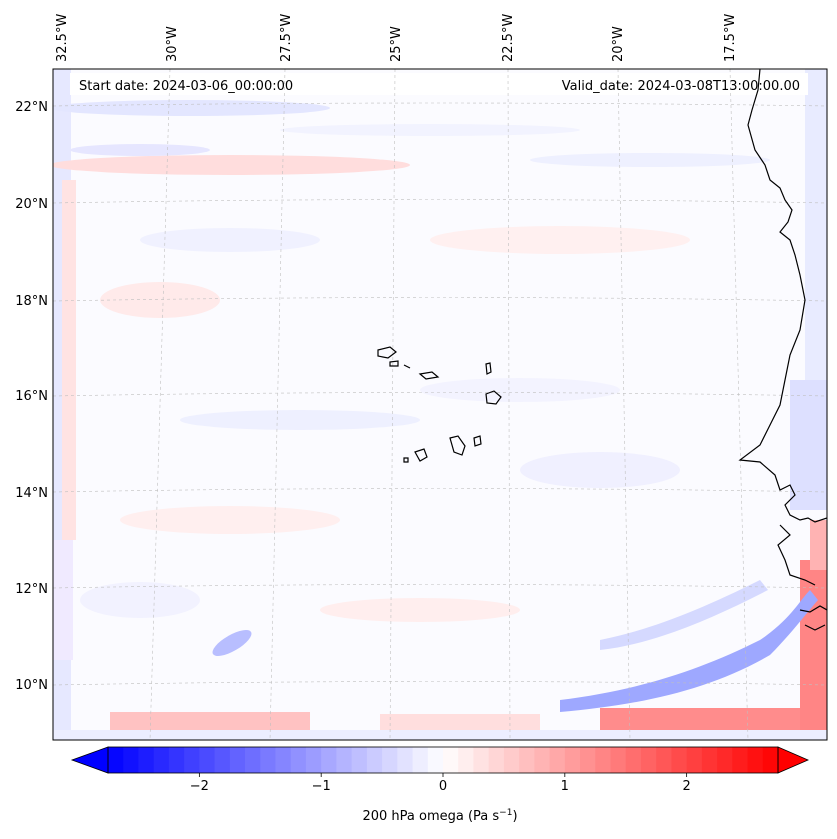 The height and width of the screenshot is (839, 837). What do you see at coordinates (439, 816) in the screenshot?
I see `colorbar-label: 200 hPa omega (Pa s−1)` at bounding box center [439, 816].